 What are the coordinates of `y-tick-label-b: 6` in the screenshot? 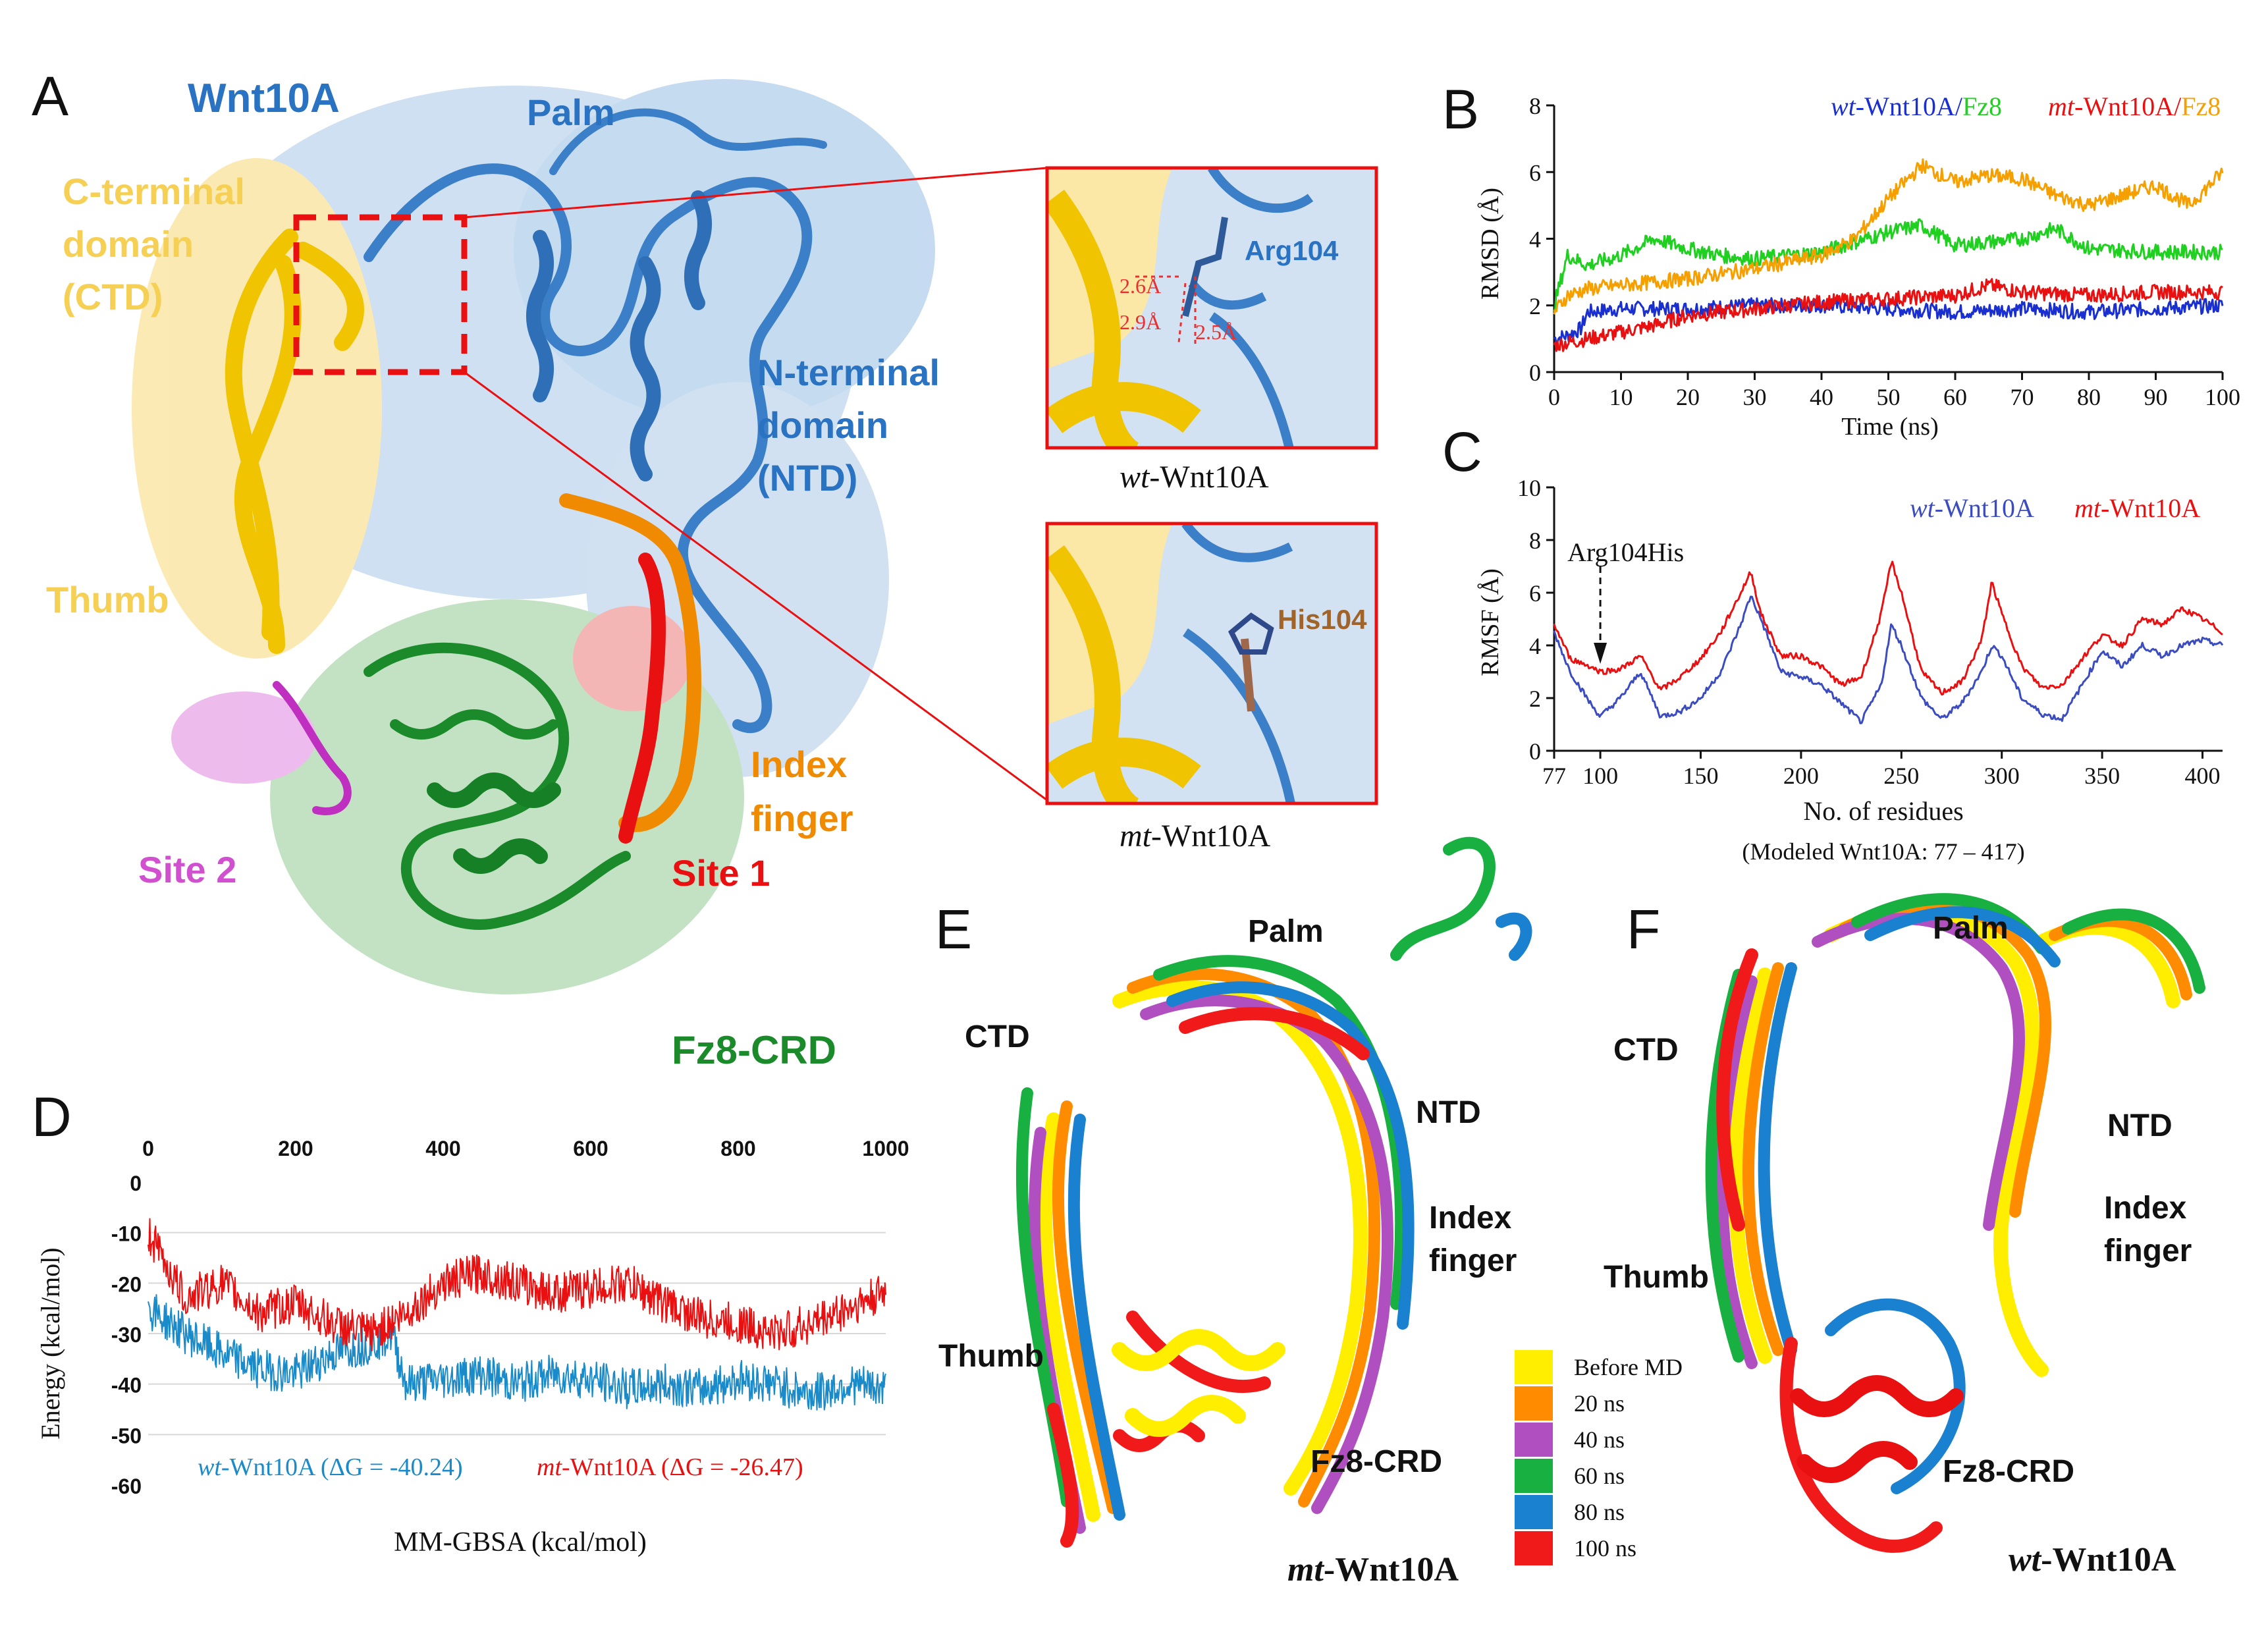 It's located at (1535, 172).